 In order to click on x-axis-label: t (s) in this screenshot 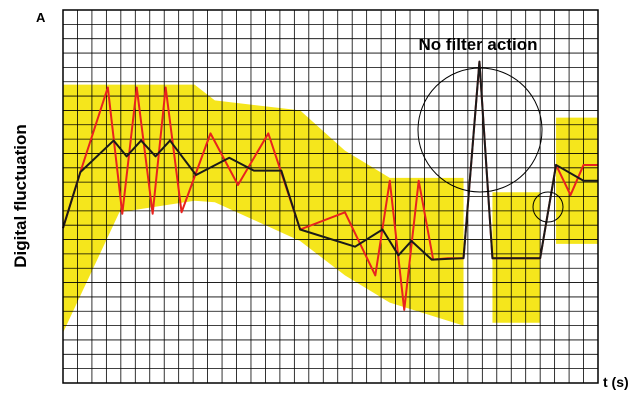, I will do `click(616, 382)`.